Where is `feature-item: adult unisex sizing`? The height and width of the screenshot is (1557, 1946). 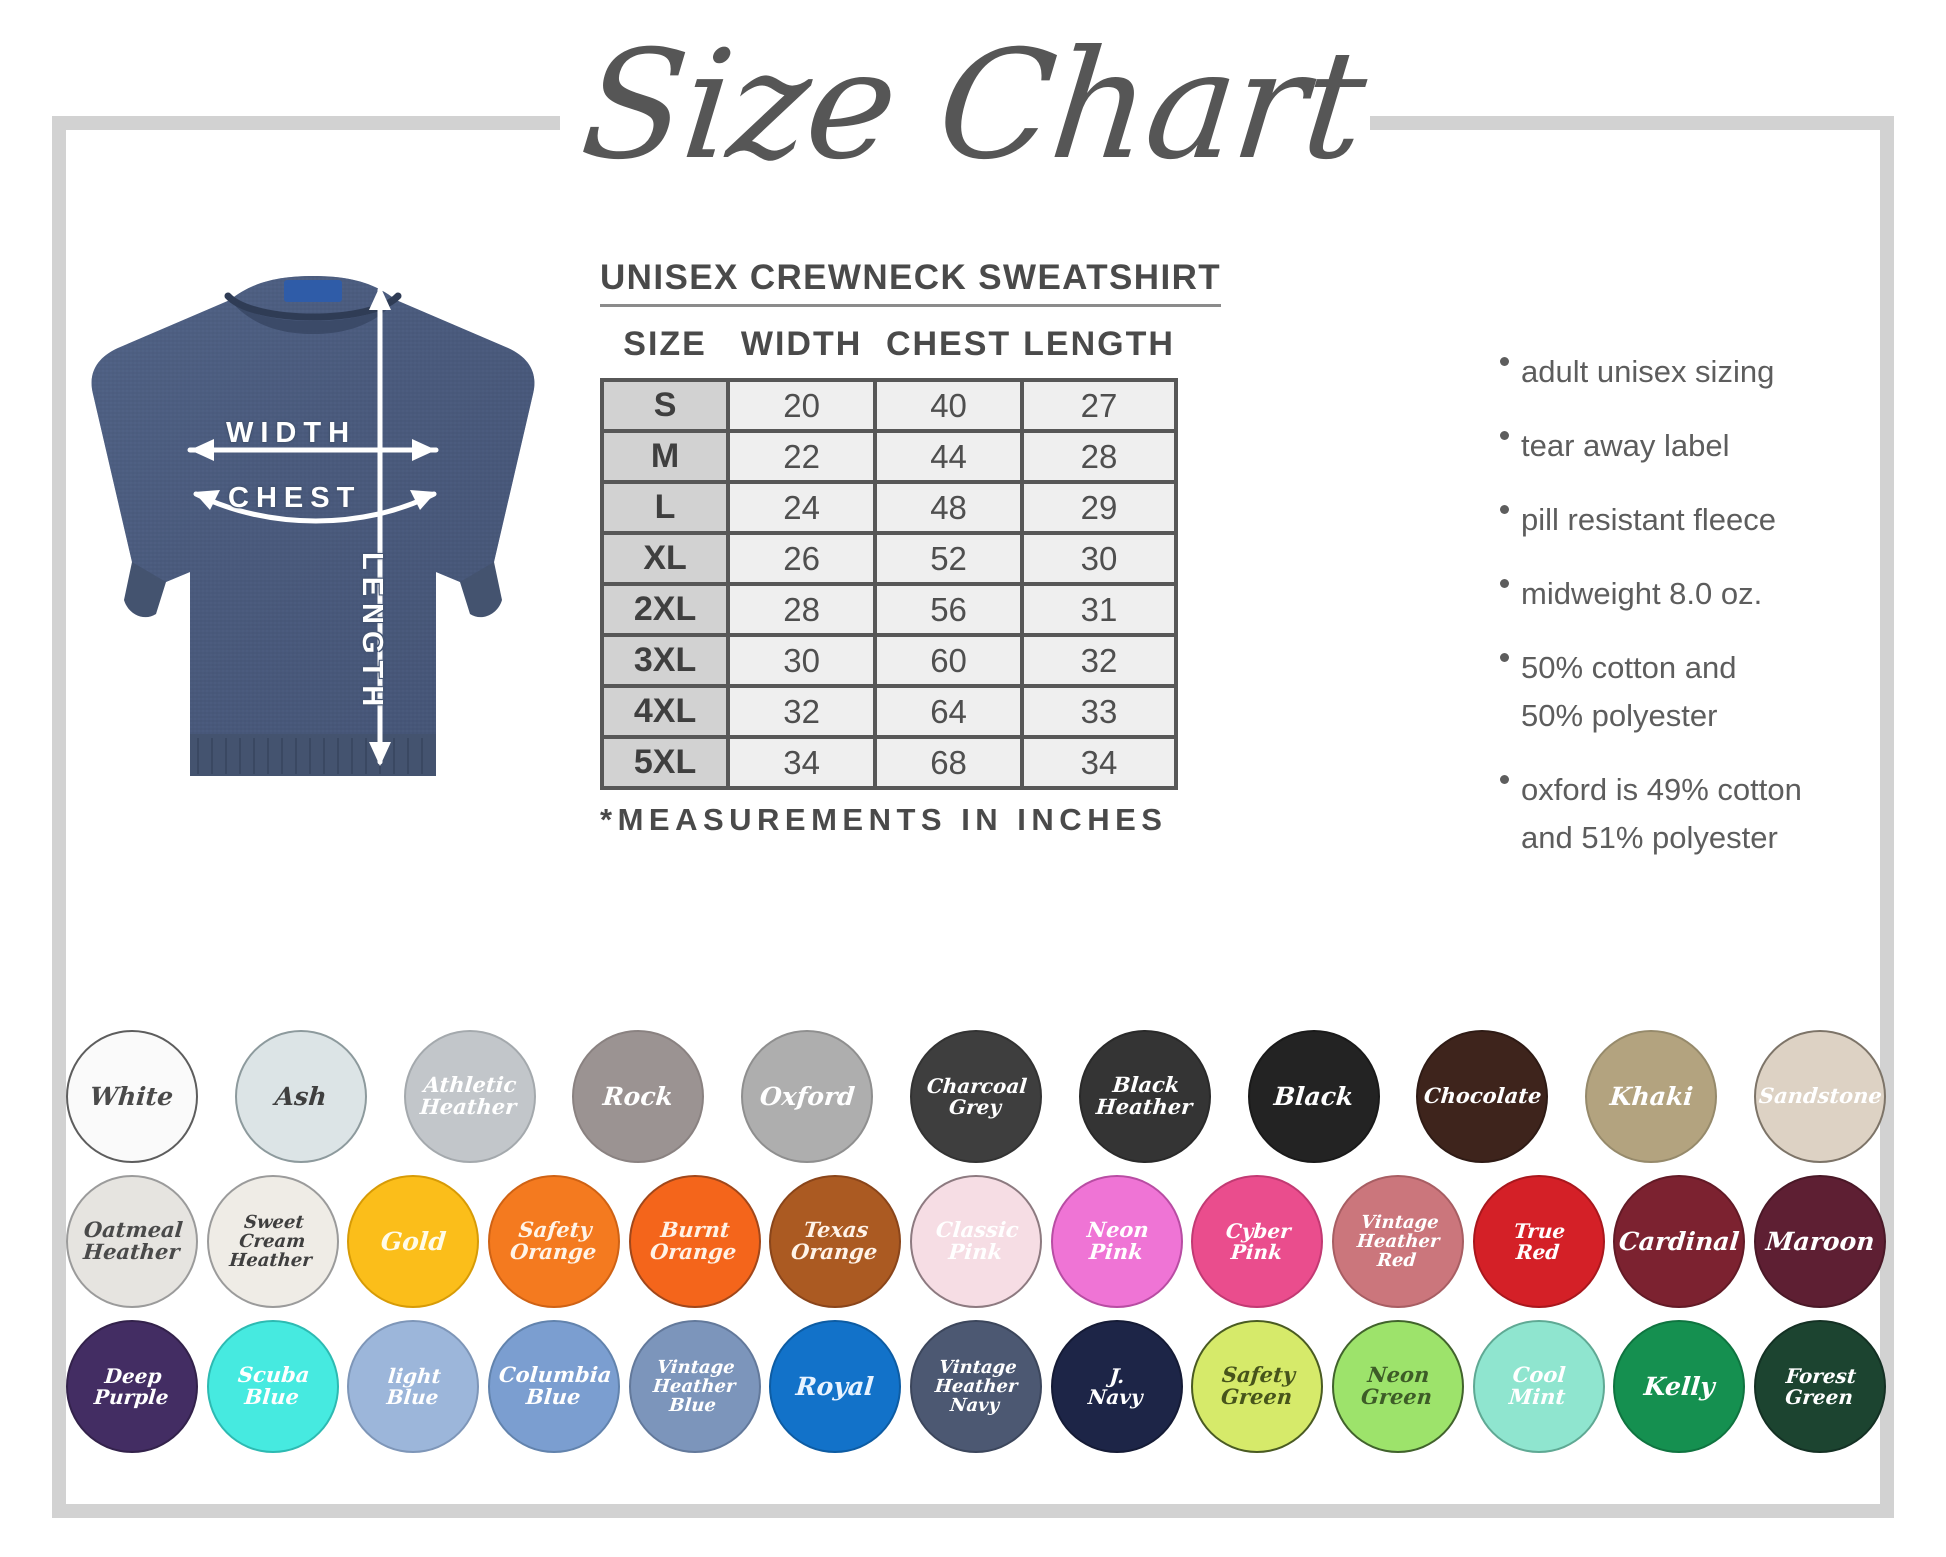 feature-item: adult unisex sizing is located at coordinates (1710, 372).